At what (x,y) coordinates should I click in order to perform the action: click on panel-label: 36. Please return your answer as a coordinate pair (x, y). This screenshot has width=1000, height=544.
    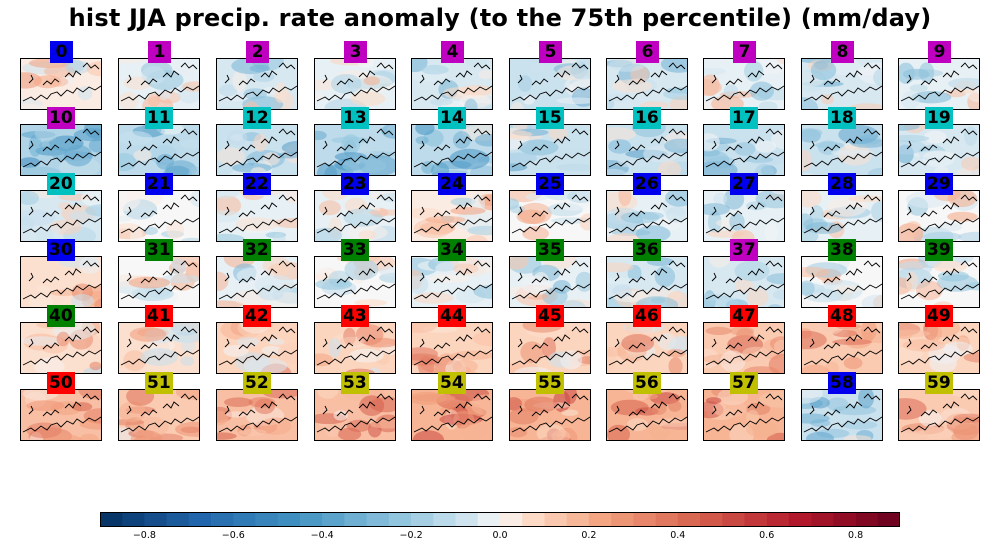
    Looking at the image, I should click on (647, 250).